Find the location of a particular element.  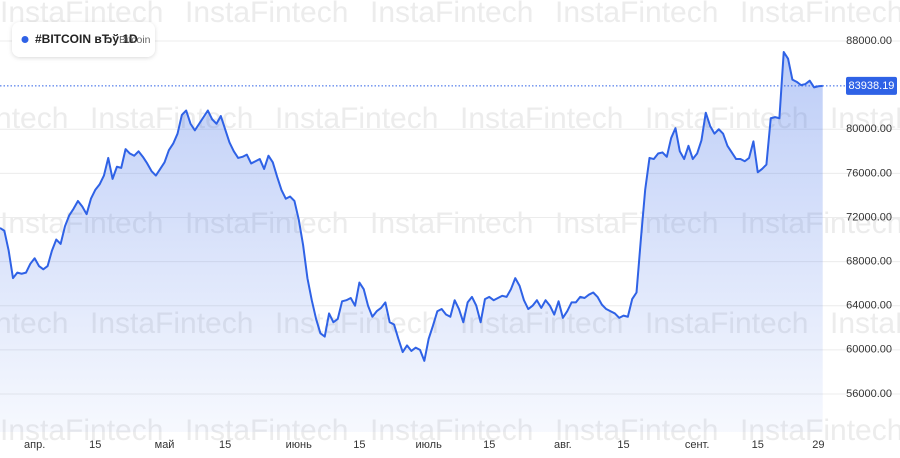

x-tick-label: авг. is located at coordinates (563, 445).